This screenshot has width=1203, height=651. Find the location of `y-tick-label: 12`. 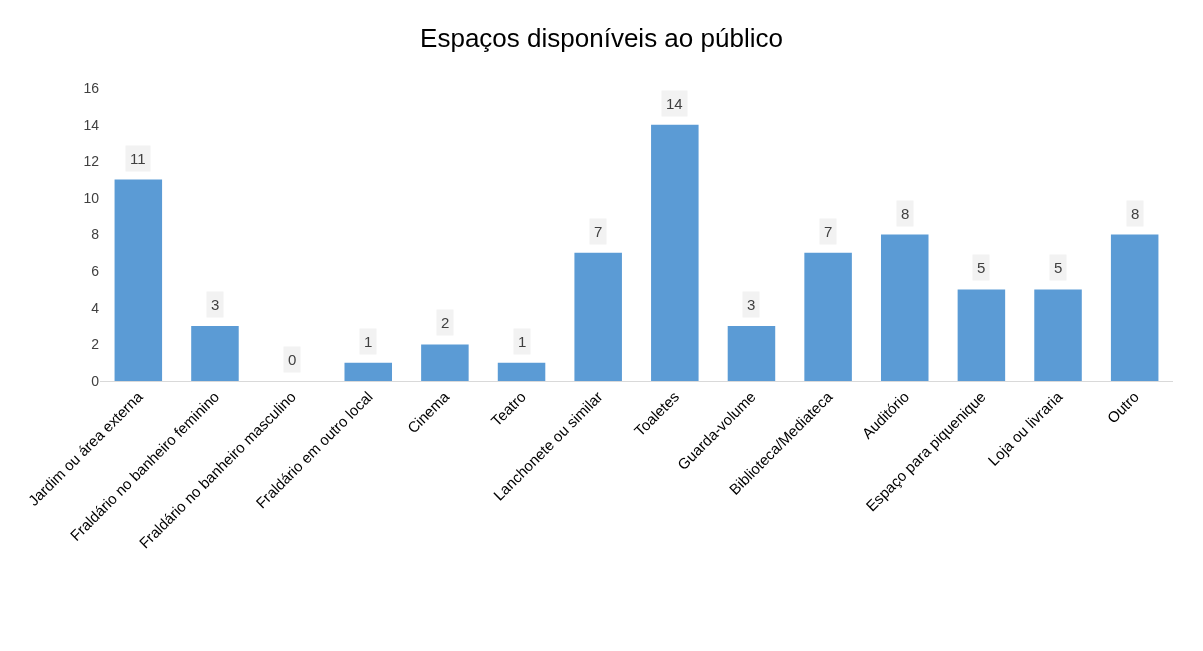

y-tick-label: 12 is located at coordinates (91, 161).